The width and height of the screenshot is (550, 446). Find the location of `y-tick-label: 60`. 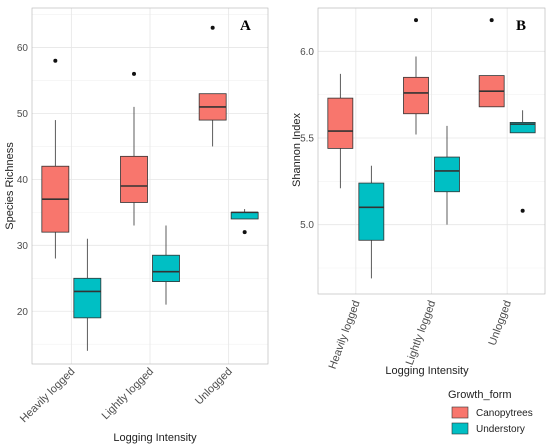

y-tick-label: 60 is located at coordinates (23, 48).